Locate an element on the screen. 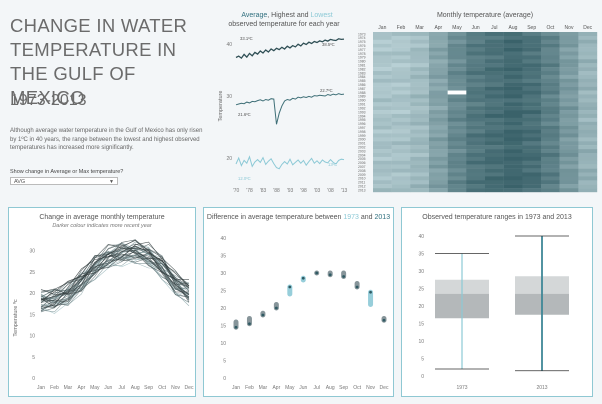  dropdown-value: AVG is located at coordinates (20, 182).